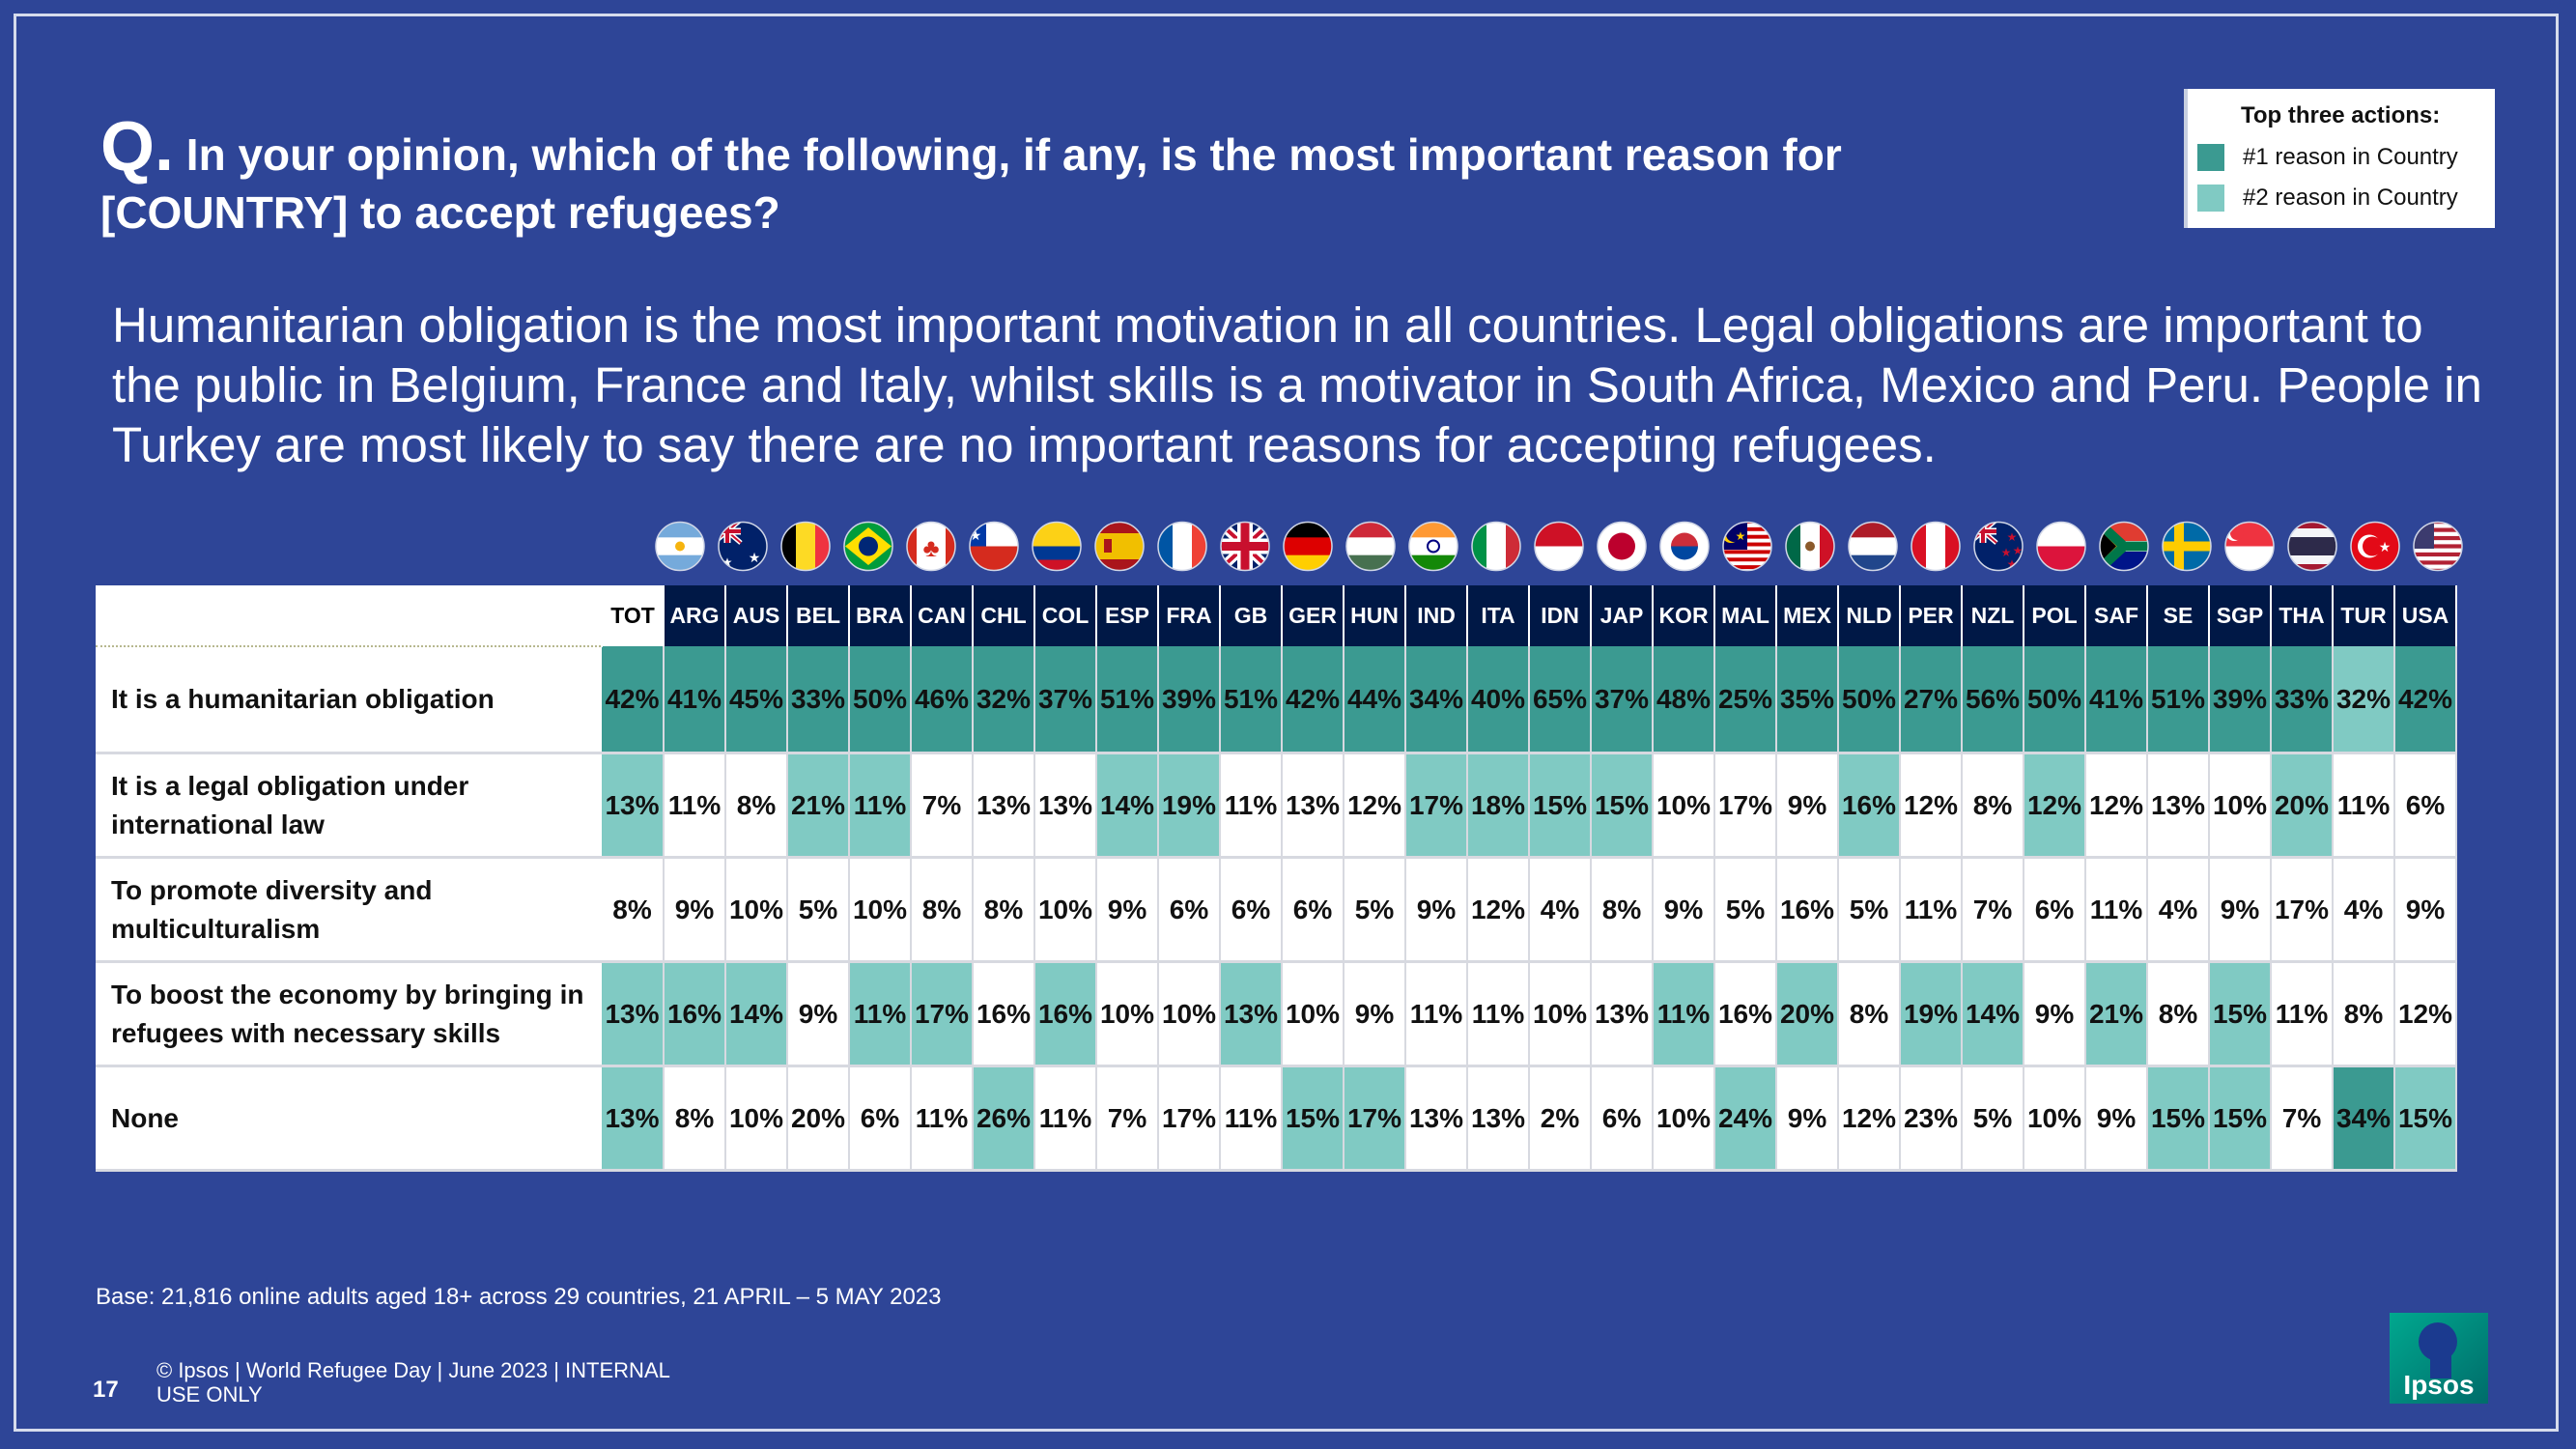 This screenshot has width=2576, height=1449. Describe the element at coordinates (1622, 700) in the screenshot. I see `value-cell-jap: 37%` at that location.